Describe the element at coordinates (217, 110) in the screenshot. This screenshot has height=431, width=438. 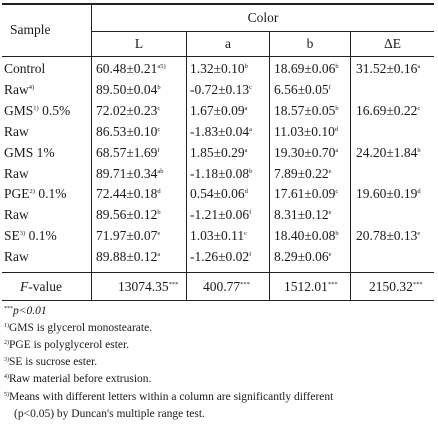
I see `row-value-text: 1.67±0.09` at that location.